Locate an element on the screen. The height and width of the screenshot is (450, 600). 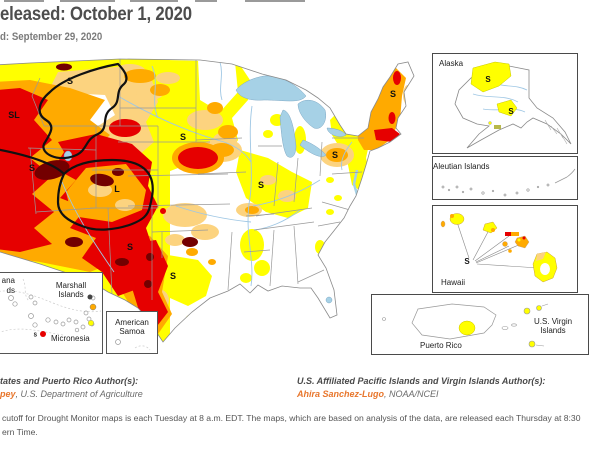
authors-right-affiliation: , NOAA/NCEI is located at coordinates (411, 394).